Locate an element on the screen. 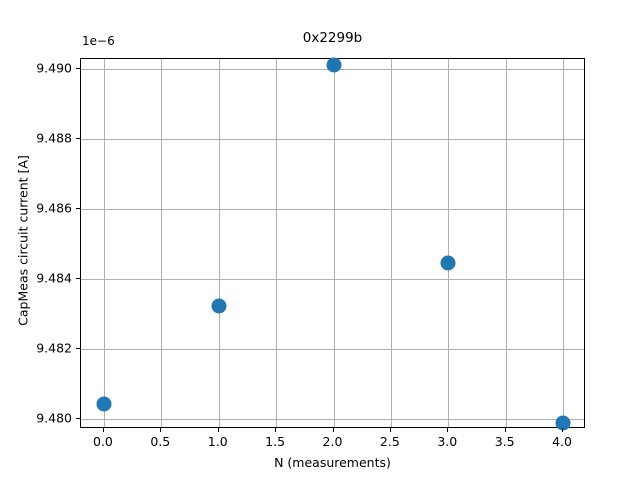 This screenshot has width=640, height=480. y-axis-offset-text: 1e−6 is located at coordinates (98, 41).